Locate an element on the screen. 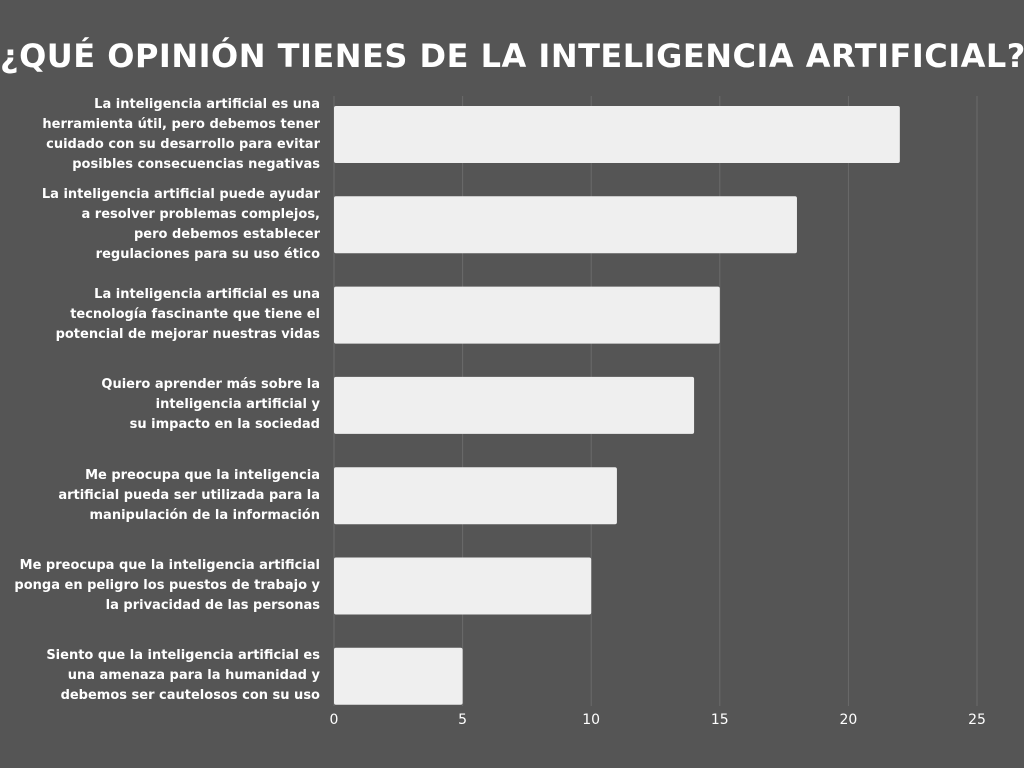 The image size is (1024, 768). x-tick-label: 5 is located at coordinates (463, 720).